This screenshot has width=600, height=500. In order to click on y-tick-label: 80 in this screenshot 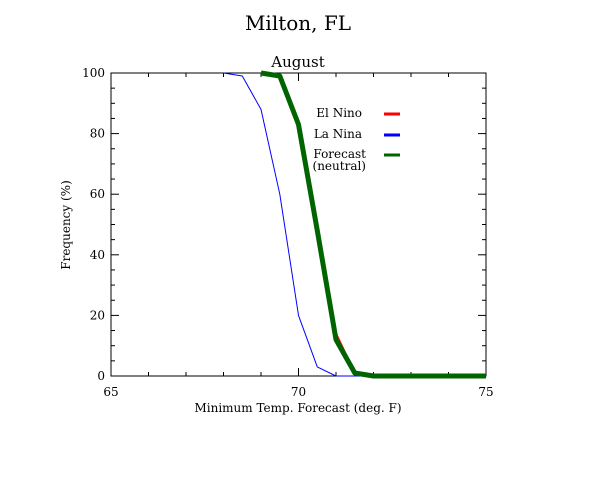, I will do `click(97, 134)`.